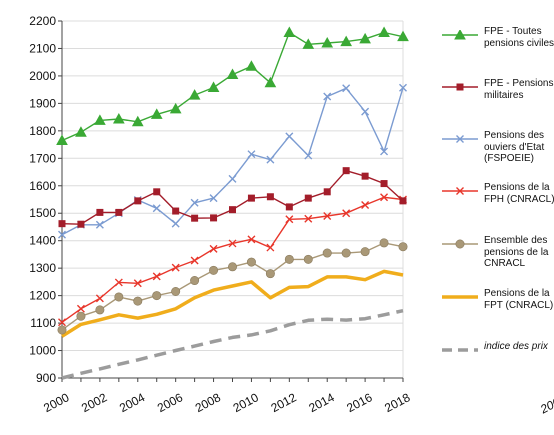 The image size is (554, 435). Describe the element at coordinates (42, 48) in the screenshot. I see `y-tick-label: 2100` at that location.